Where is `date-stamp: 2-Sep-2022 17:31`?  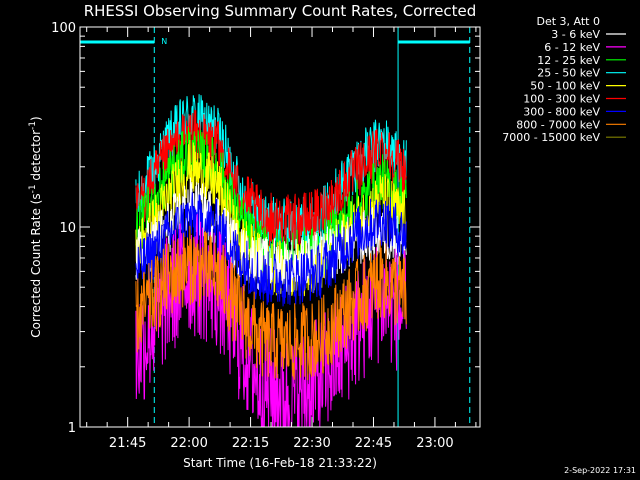 date-stamp: 2-Sep-2022 17:31 is located at coordinates (600, 470).